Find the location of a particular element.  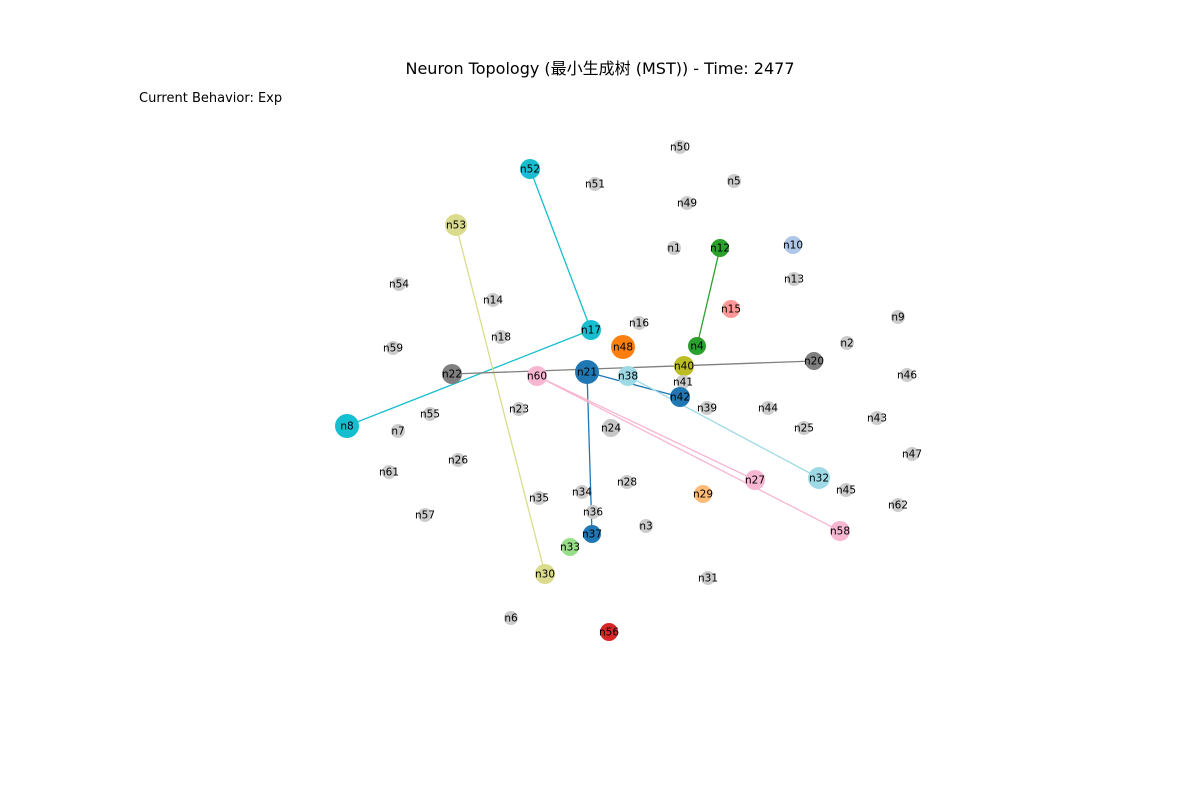

node-n20: n20 is located at coordinates (814, 361).